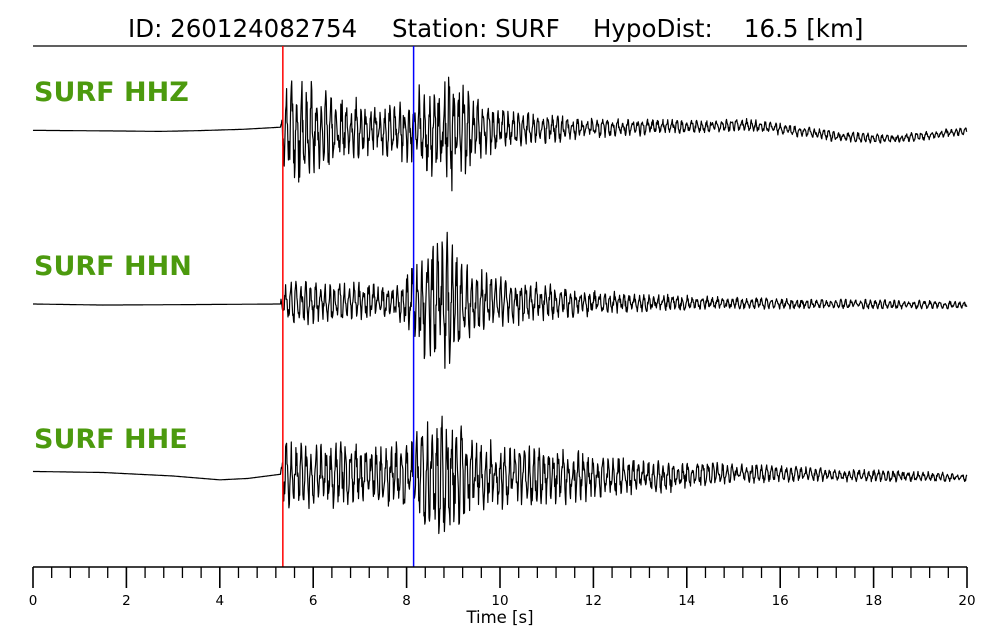 This screenshot has width=1000, height=640. Describe the element at coordinates (502, 587) in the screenshot. I see `time-axis: 0 2 4 6 8 10 12 14 16 18 20` at that location.